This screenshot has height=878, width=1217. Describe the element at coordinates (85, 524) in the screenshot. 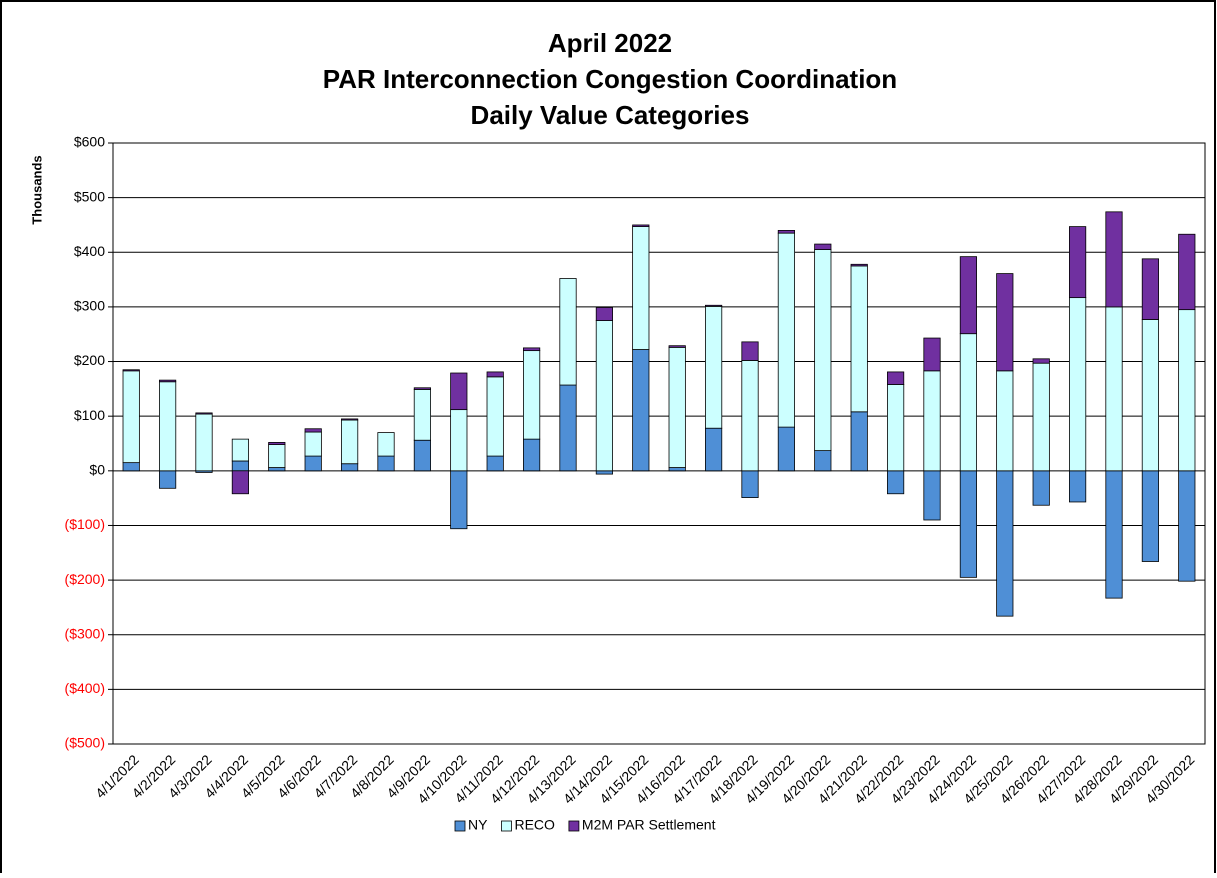

I see `y-tick-label: ($100)` at that location.